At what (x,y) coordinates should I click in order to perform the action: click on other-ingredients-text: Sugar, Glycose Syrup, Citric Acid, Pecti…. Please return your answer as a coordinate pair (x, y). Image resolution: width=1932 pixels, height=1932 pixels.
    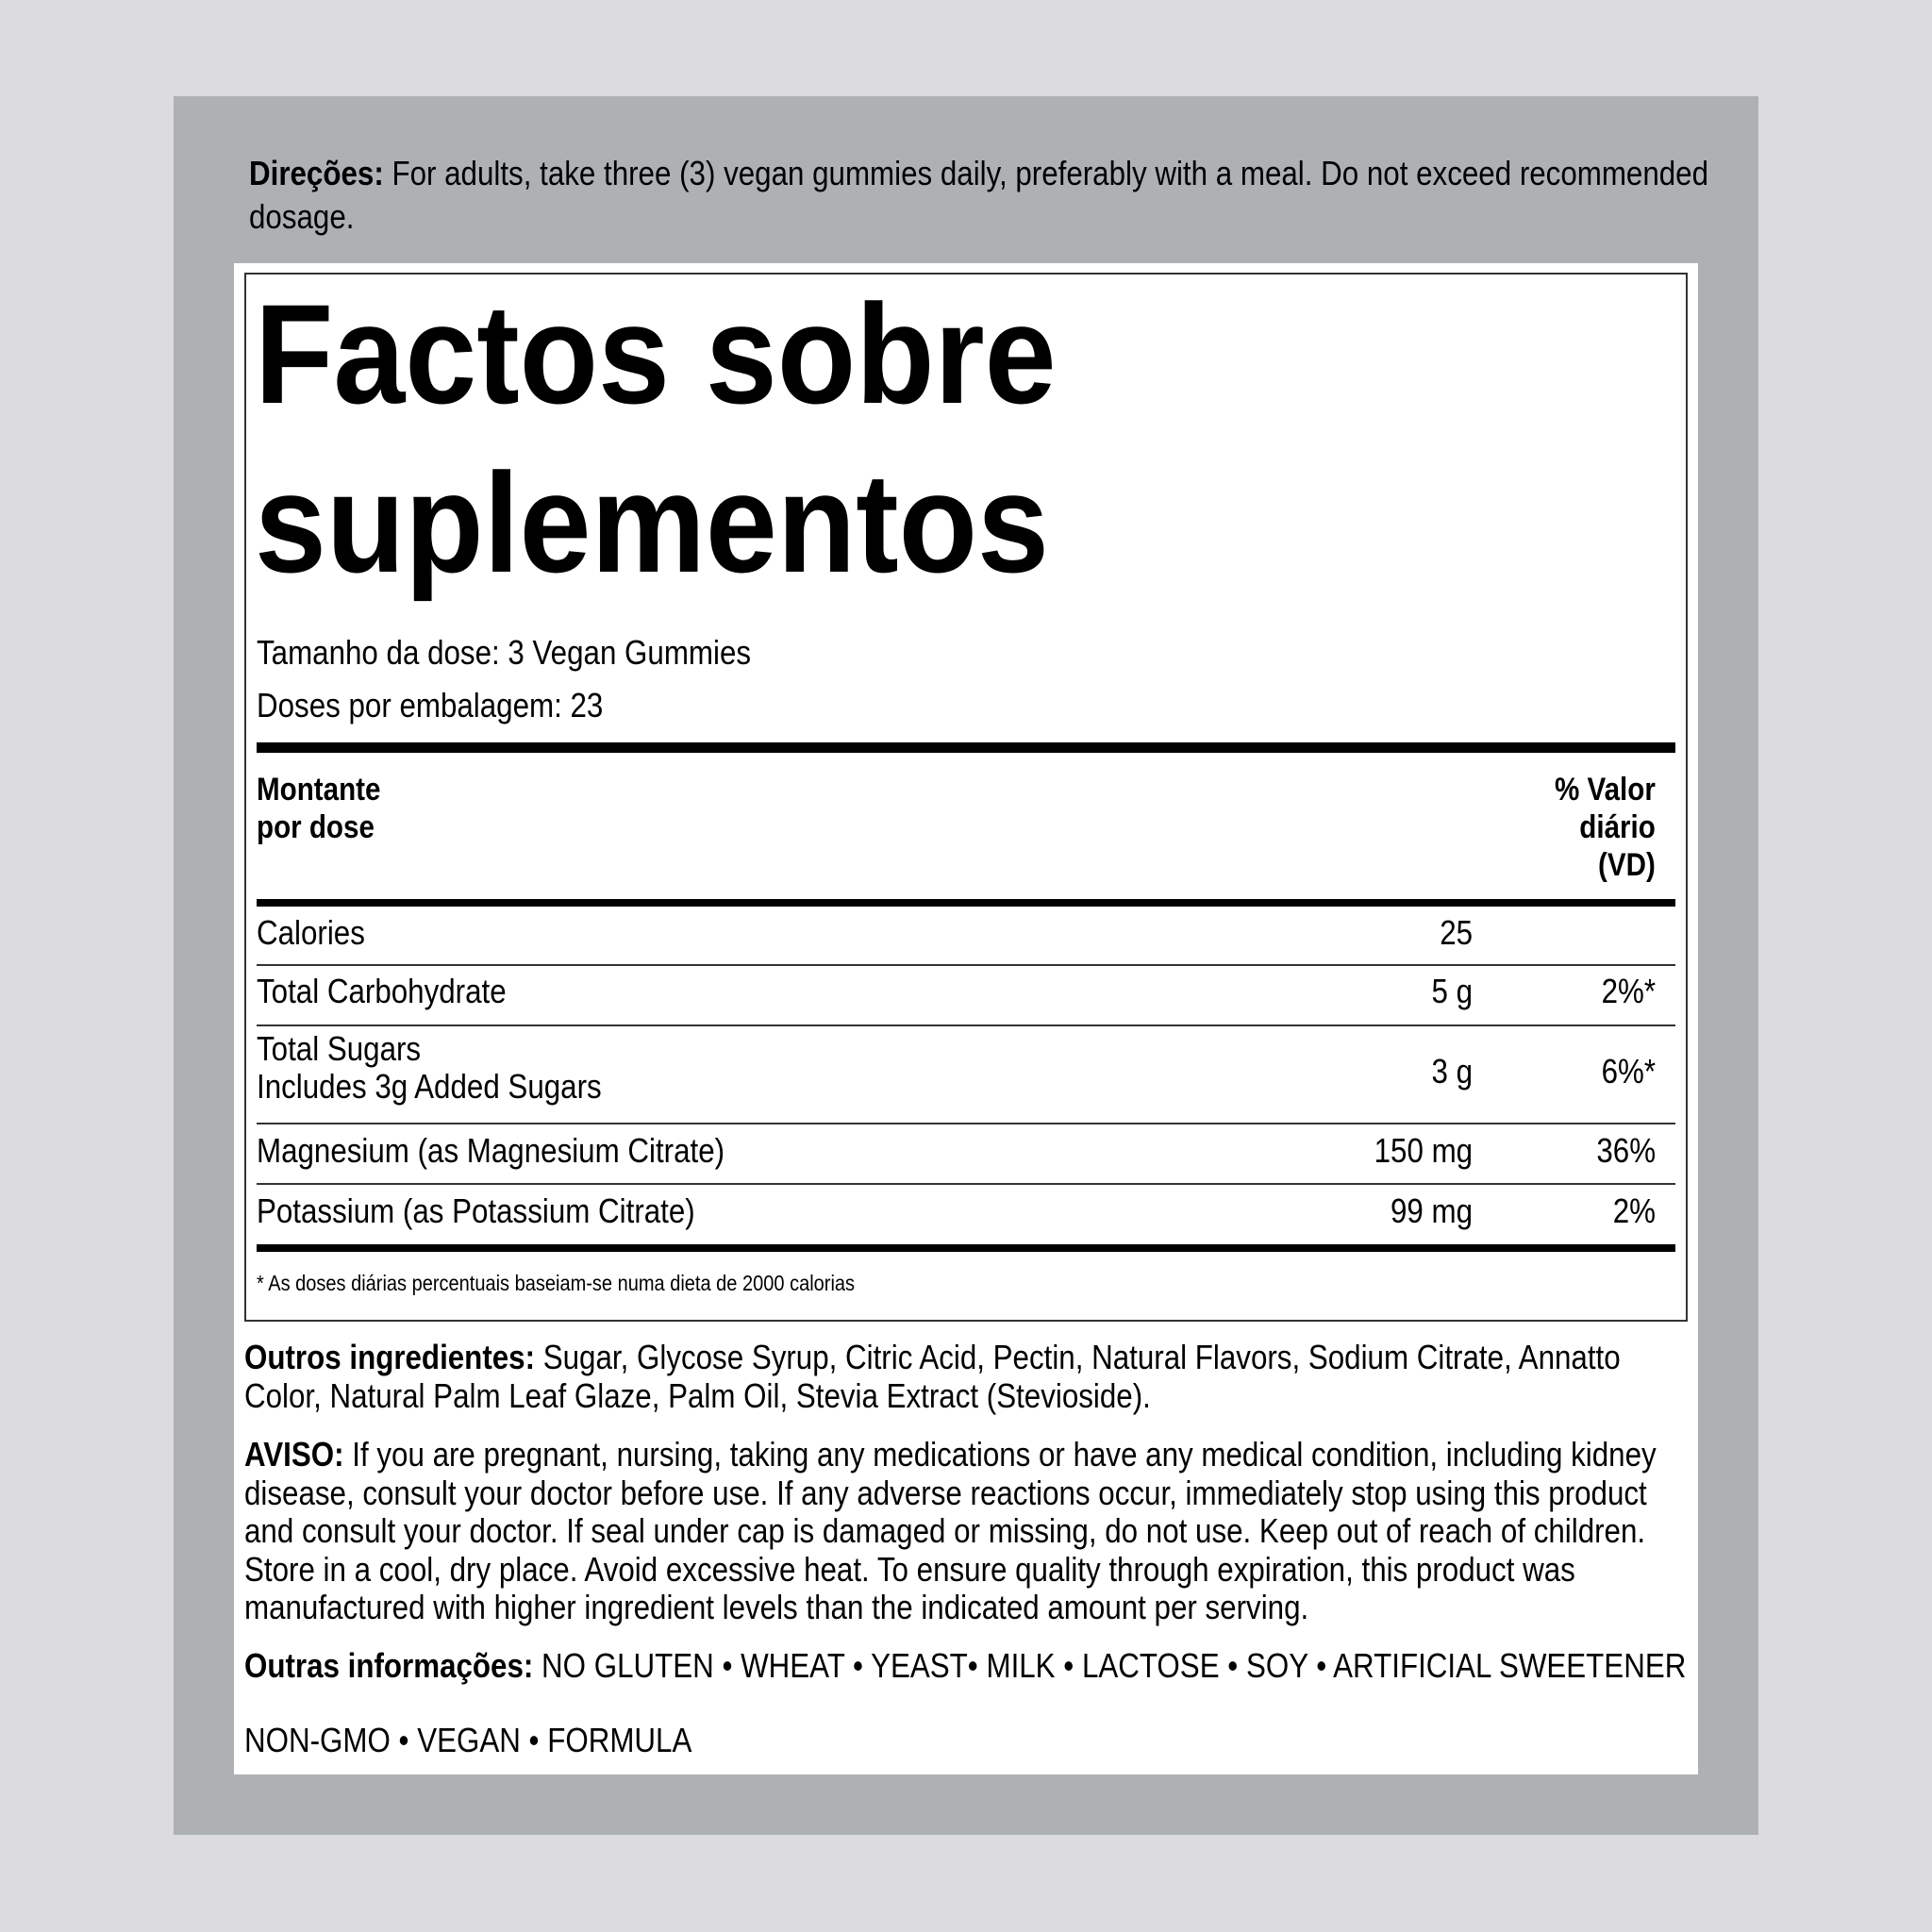
    Looking at the image, I should click on (932, 1376).